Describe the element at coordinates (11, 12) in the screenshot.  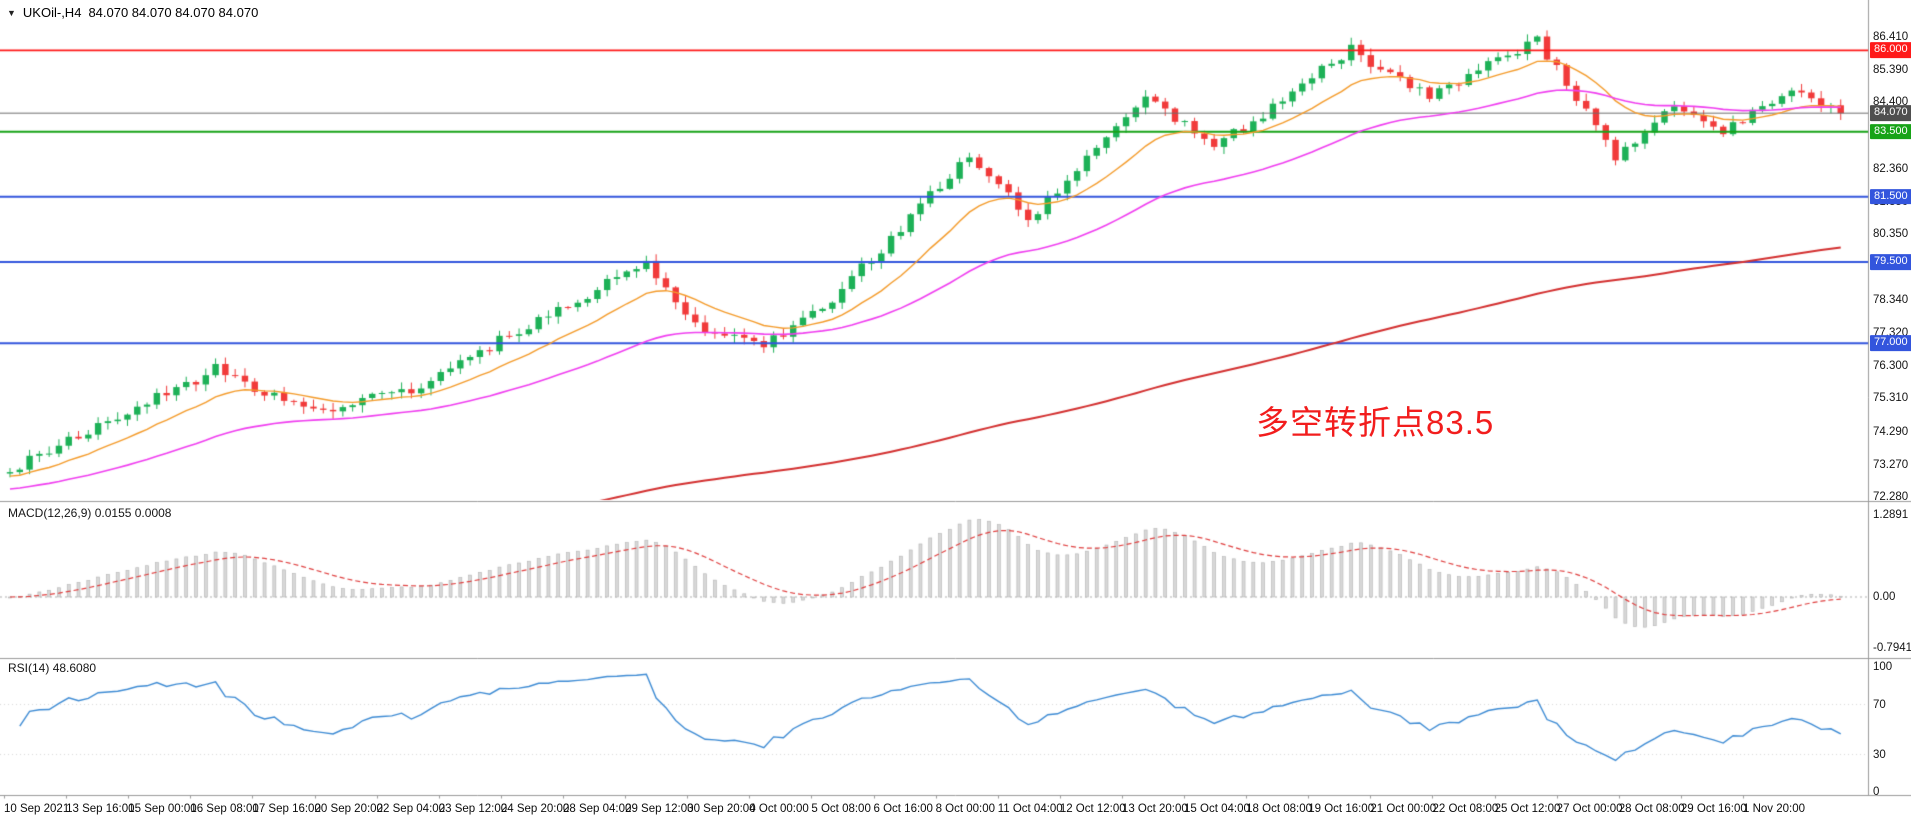
I see `symbol-dropdown-icon: ▼` at that location.